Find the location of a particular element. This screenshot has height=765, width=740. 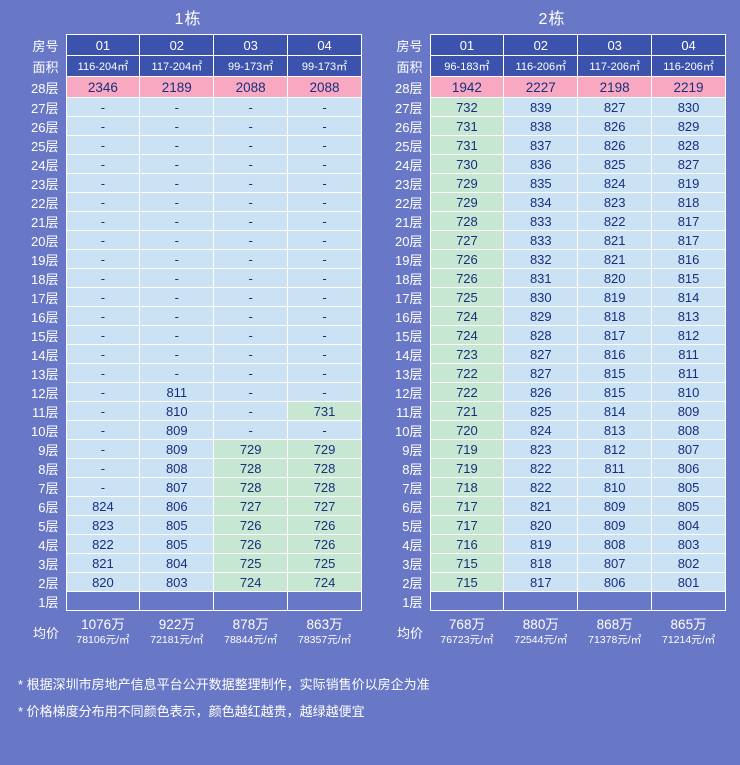

floor-label: 4层 is located at coordinates (412, 545).